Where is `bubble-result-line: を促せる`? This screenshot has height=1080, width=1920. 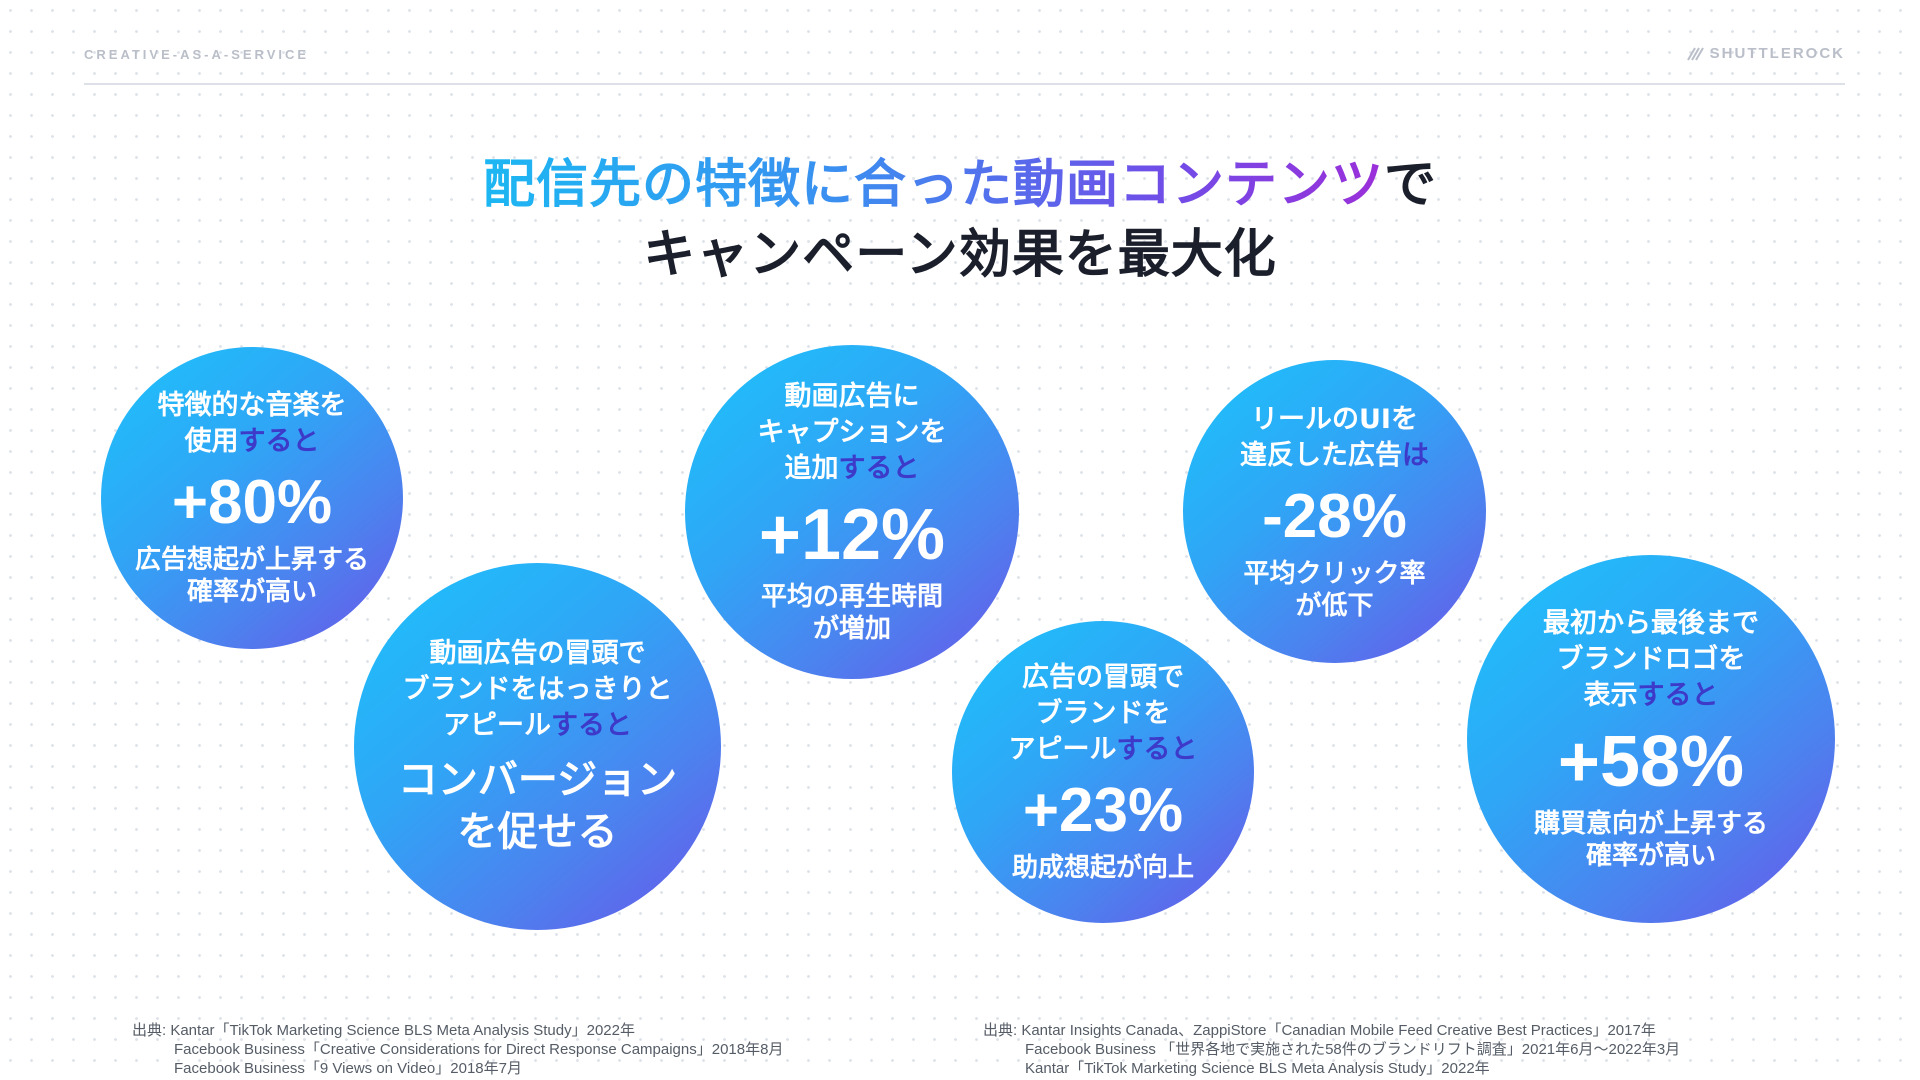
bubble-result-line: を促せる is located at coordinates (537, 831).